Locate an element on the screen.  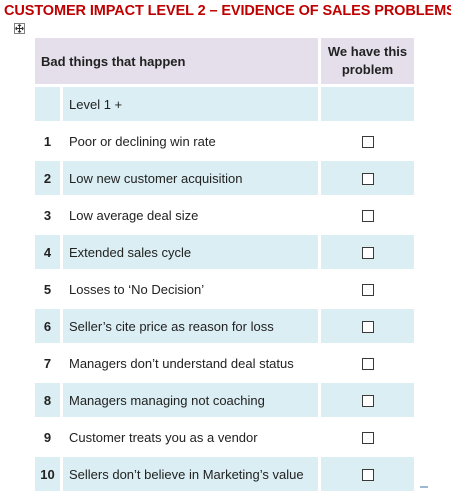
table-row: 6 Seller’s cite price as reason for loss is located at coordinates (224, 326).